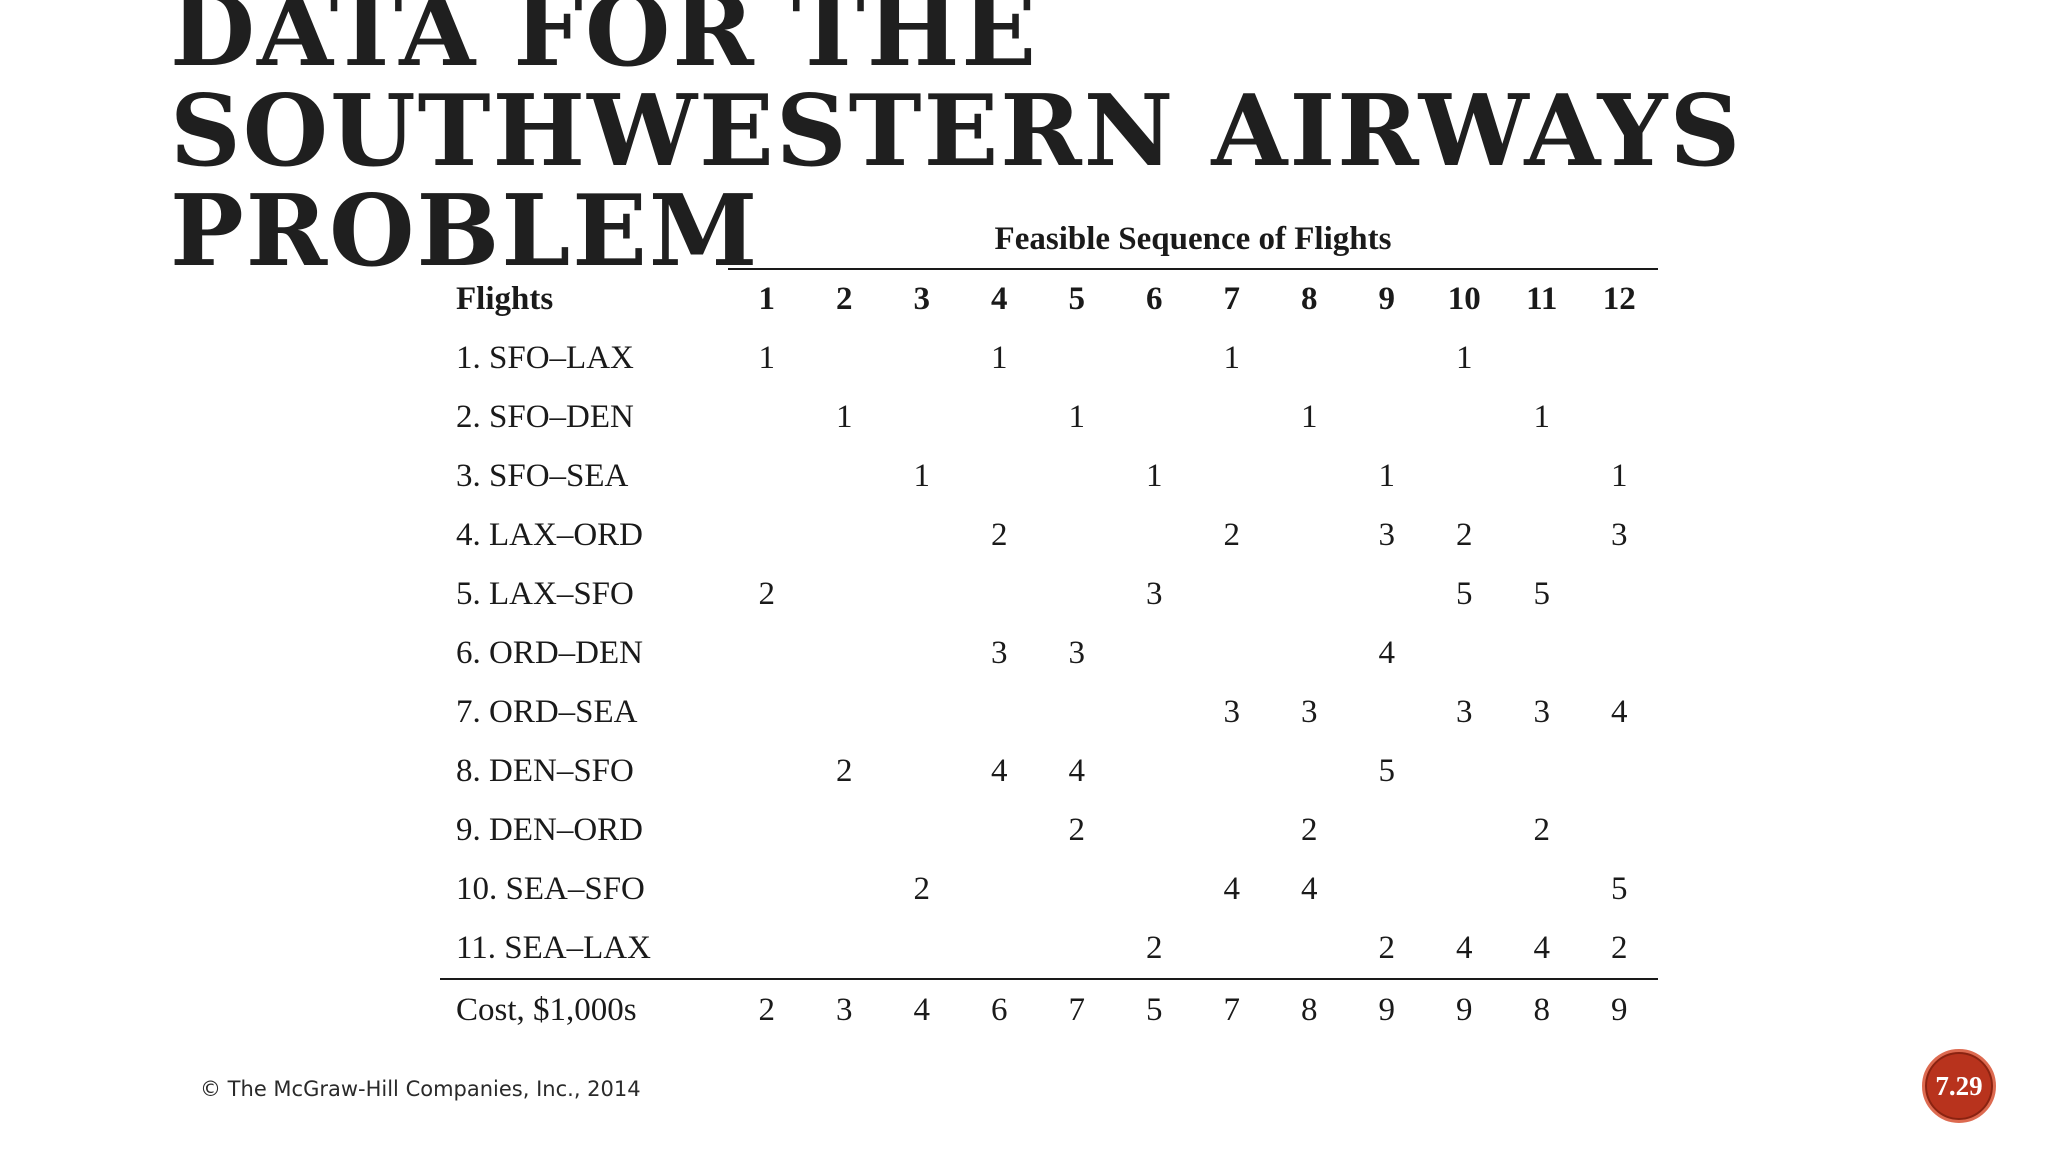 The width and height of the screenshot is (2048, 1152). What do you see at coordinates (420, 1089) in the screenshot?
I see `copyright-notice: © The McGraw-Hill Companies, Inc., 2014` at bounding box center [420, 1089].